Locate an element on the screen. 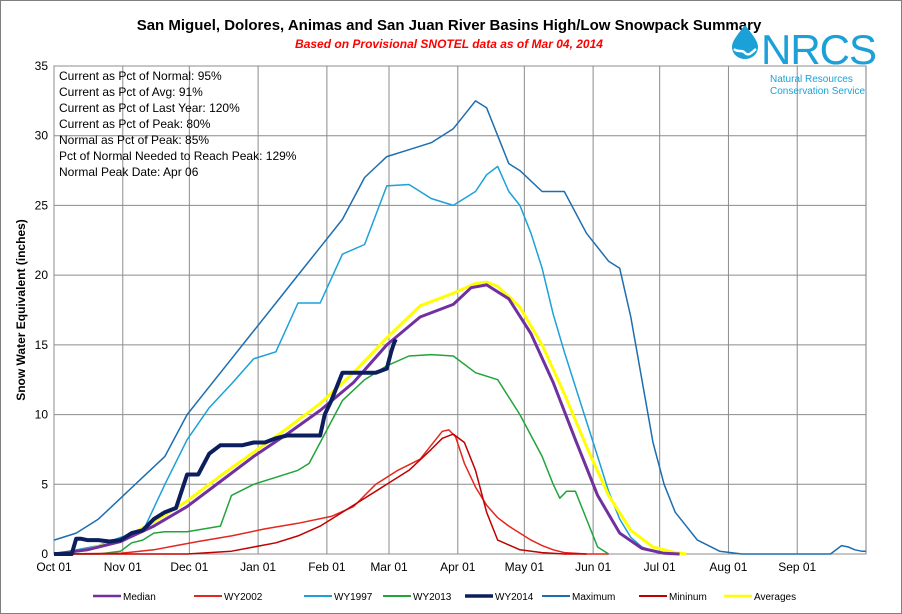 This screenshot has width=902, height=614. series-line-wy2002 is located at coordinates (331, 492).